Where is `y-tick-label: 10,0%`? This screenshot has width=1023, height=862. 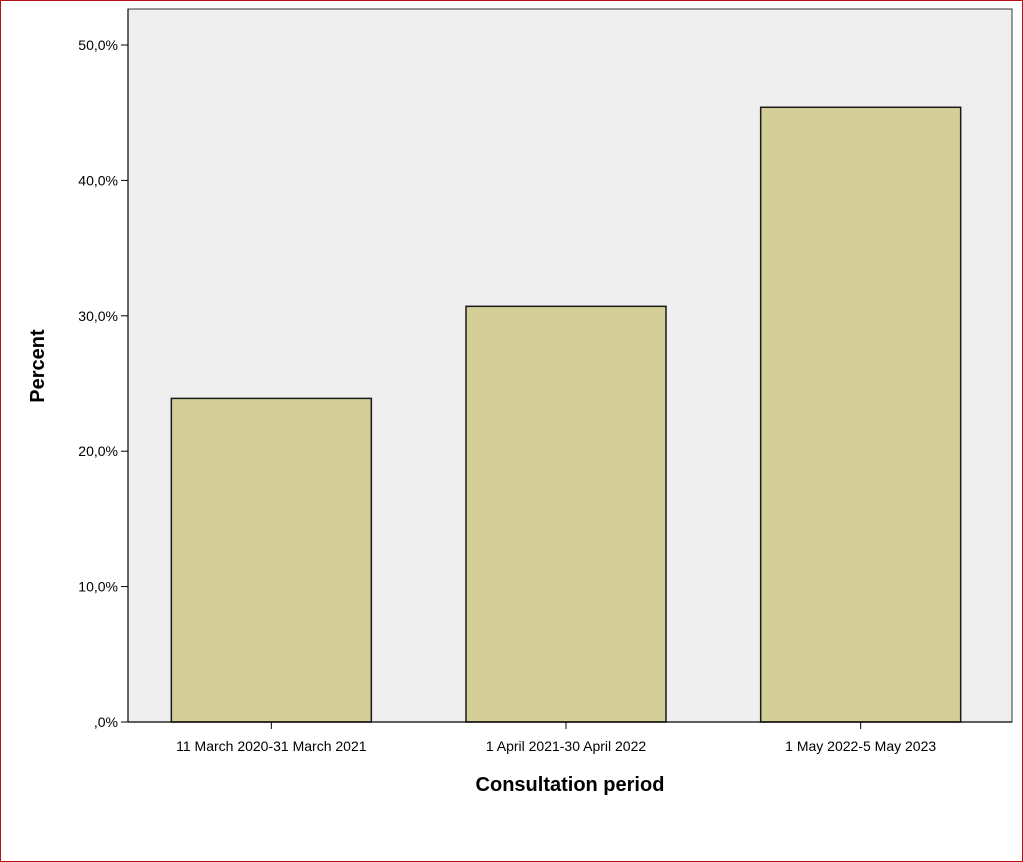
y-tick-label: 10,0% is located at coordinates (98, 587).